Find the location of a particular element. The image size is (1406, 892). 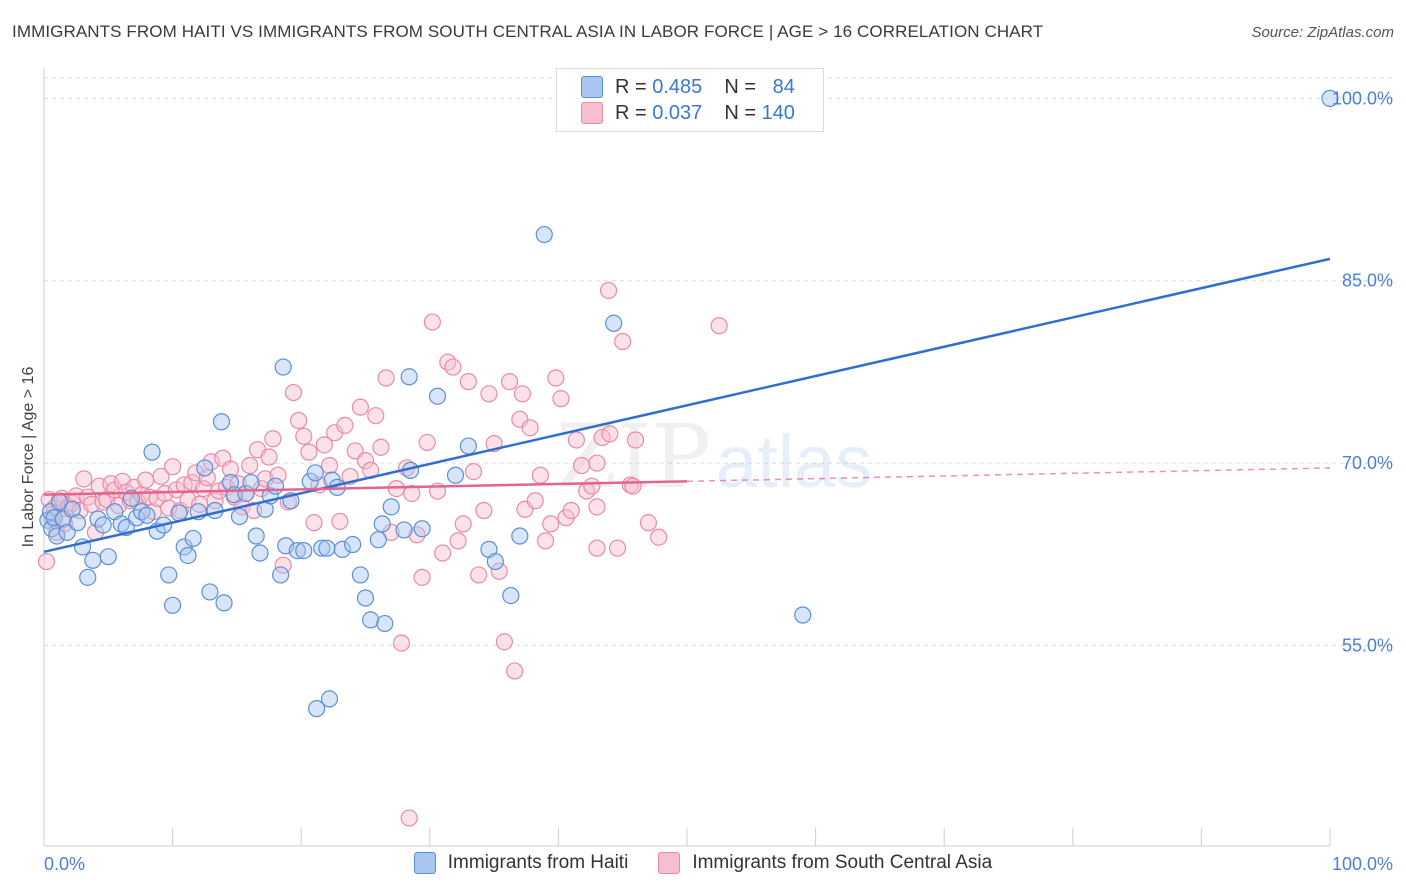

y-tick-label-2: 85.0% is located at coordinates (1367, 281).